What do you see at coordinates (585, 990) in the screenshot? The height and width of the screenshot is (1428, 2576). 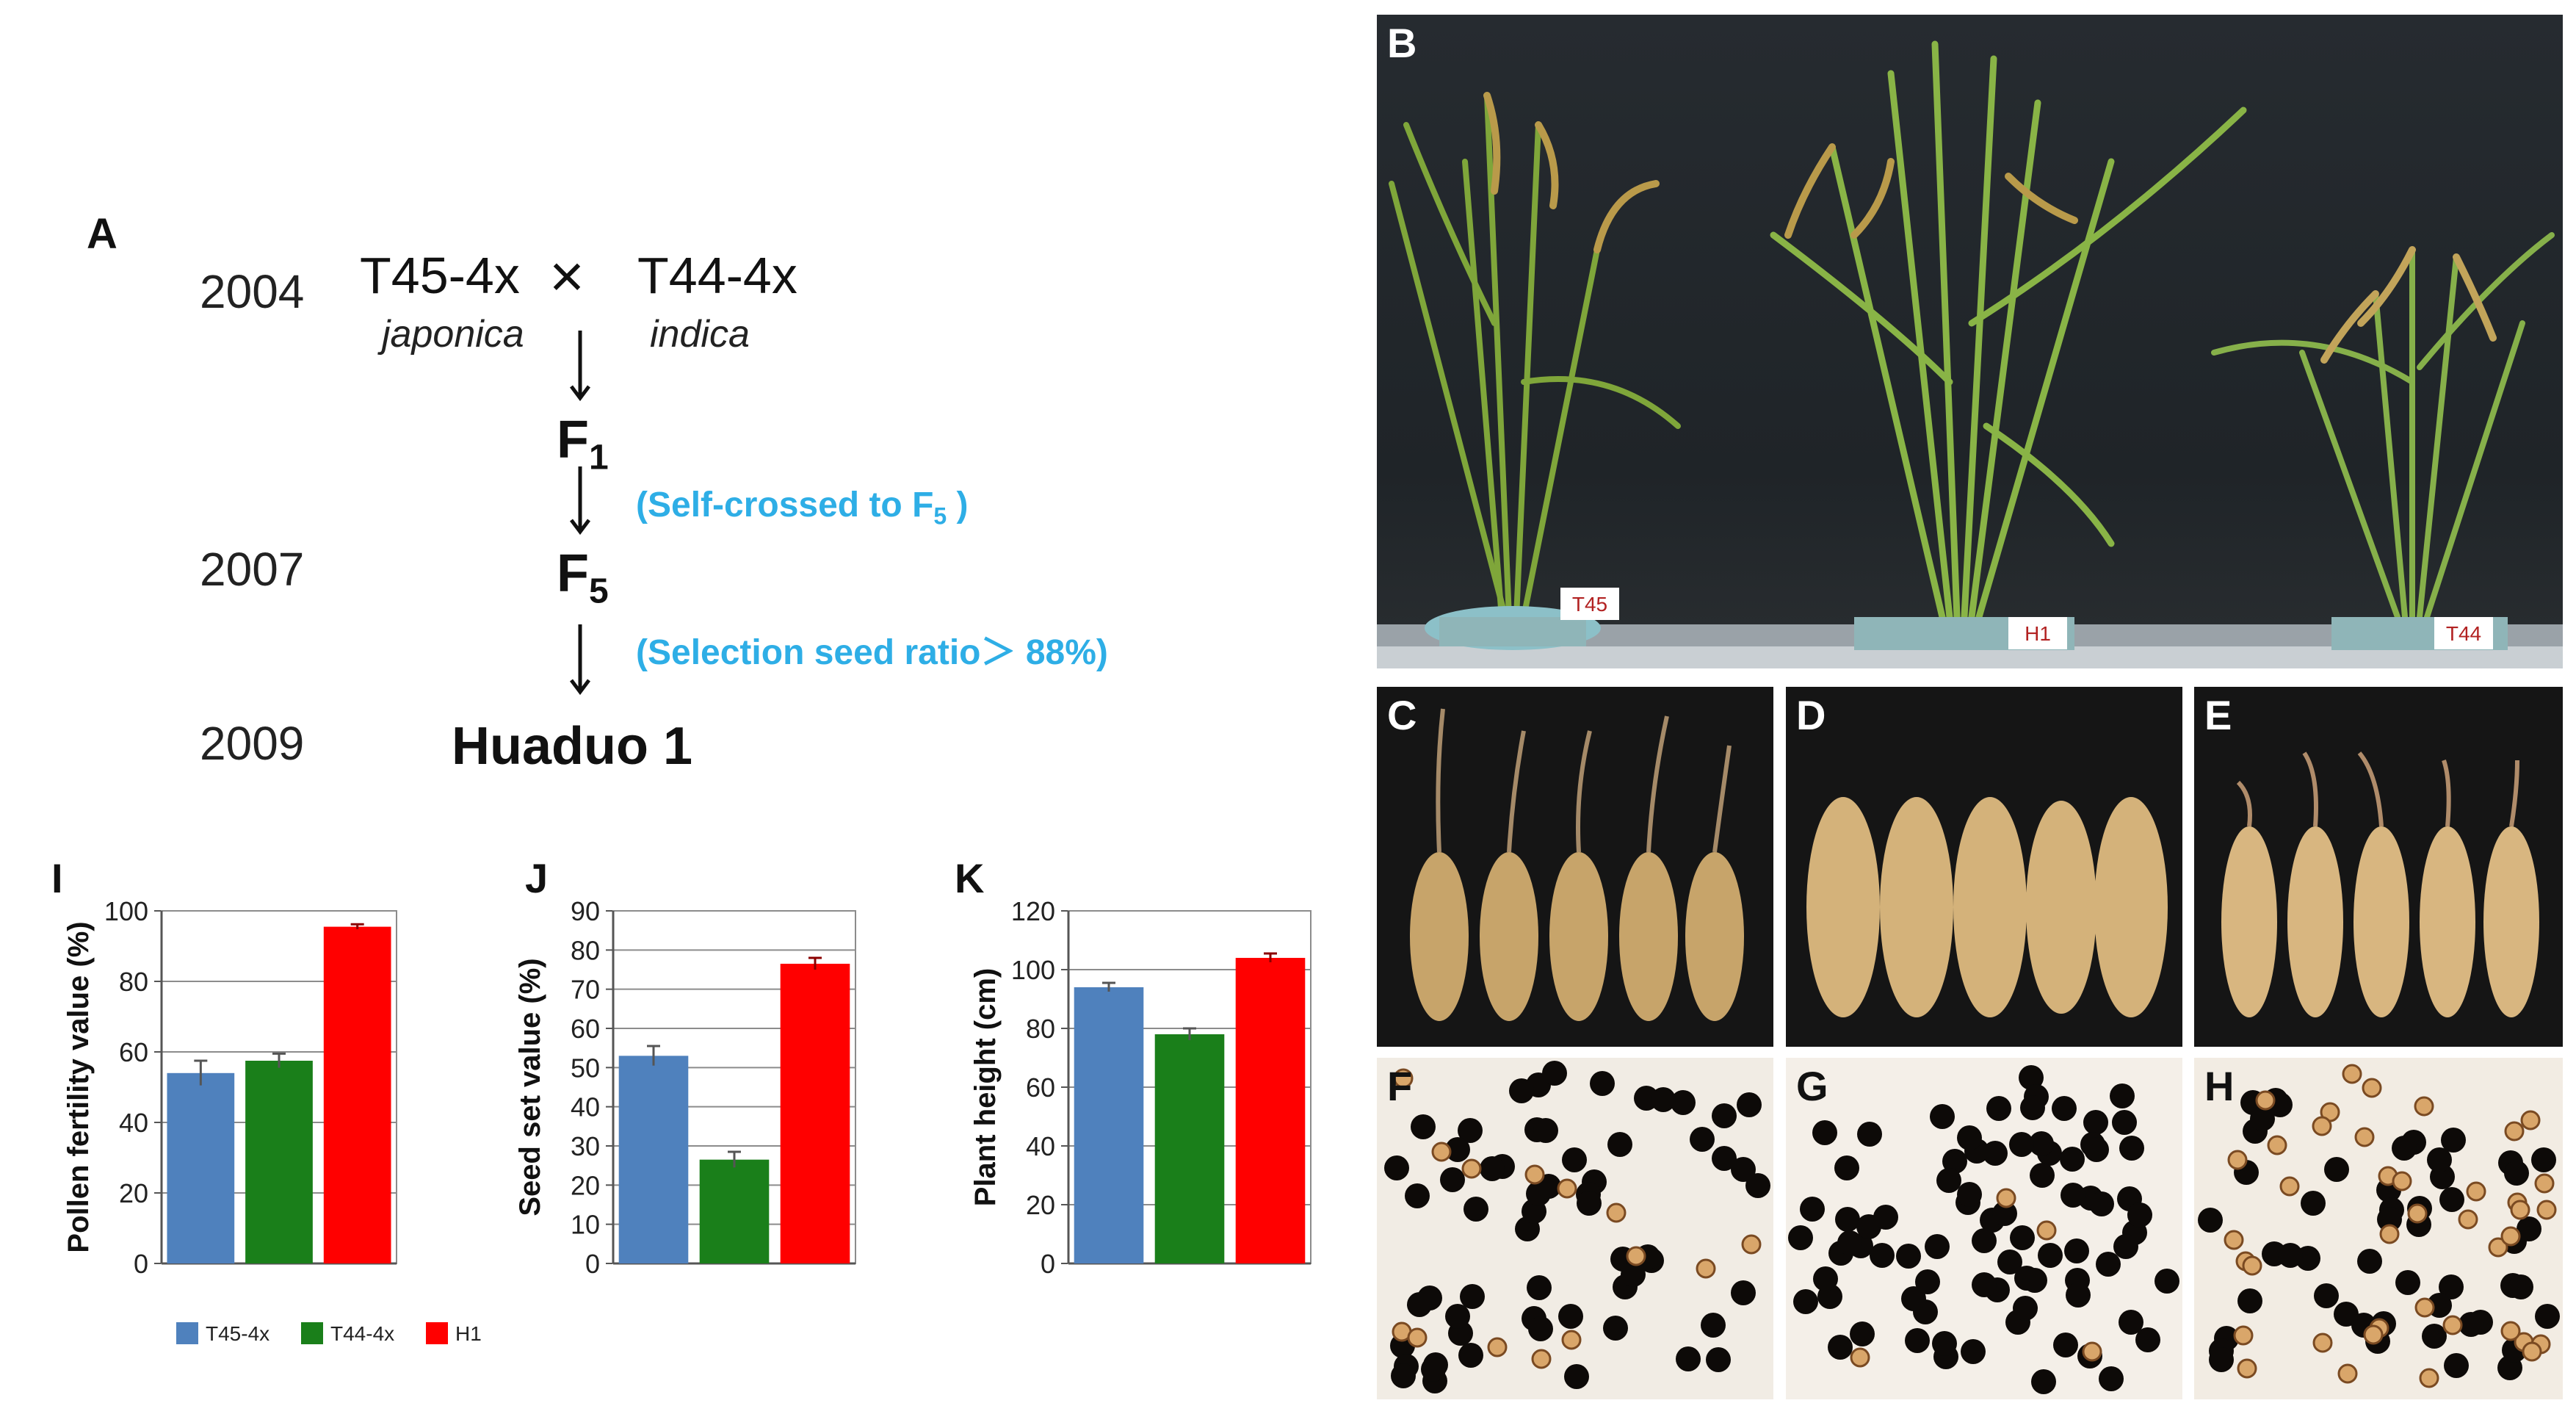 I see `y-tick-label: 70` at bounding box center [585, 990].